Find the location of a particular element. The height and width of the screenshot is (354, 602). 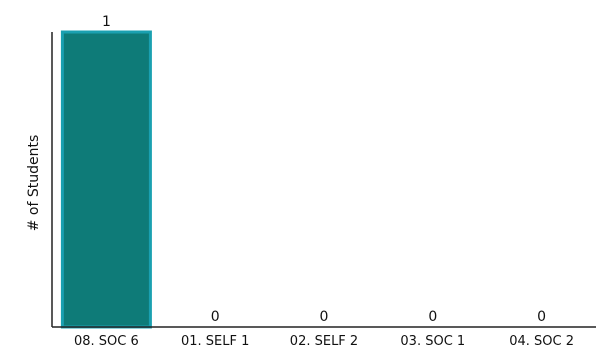

data-label-4: 0 is located at coordinates (432, 317).